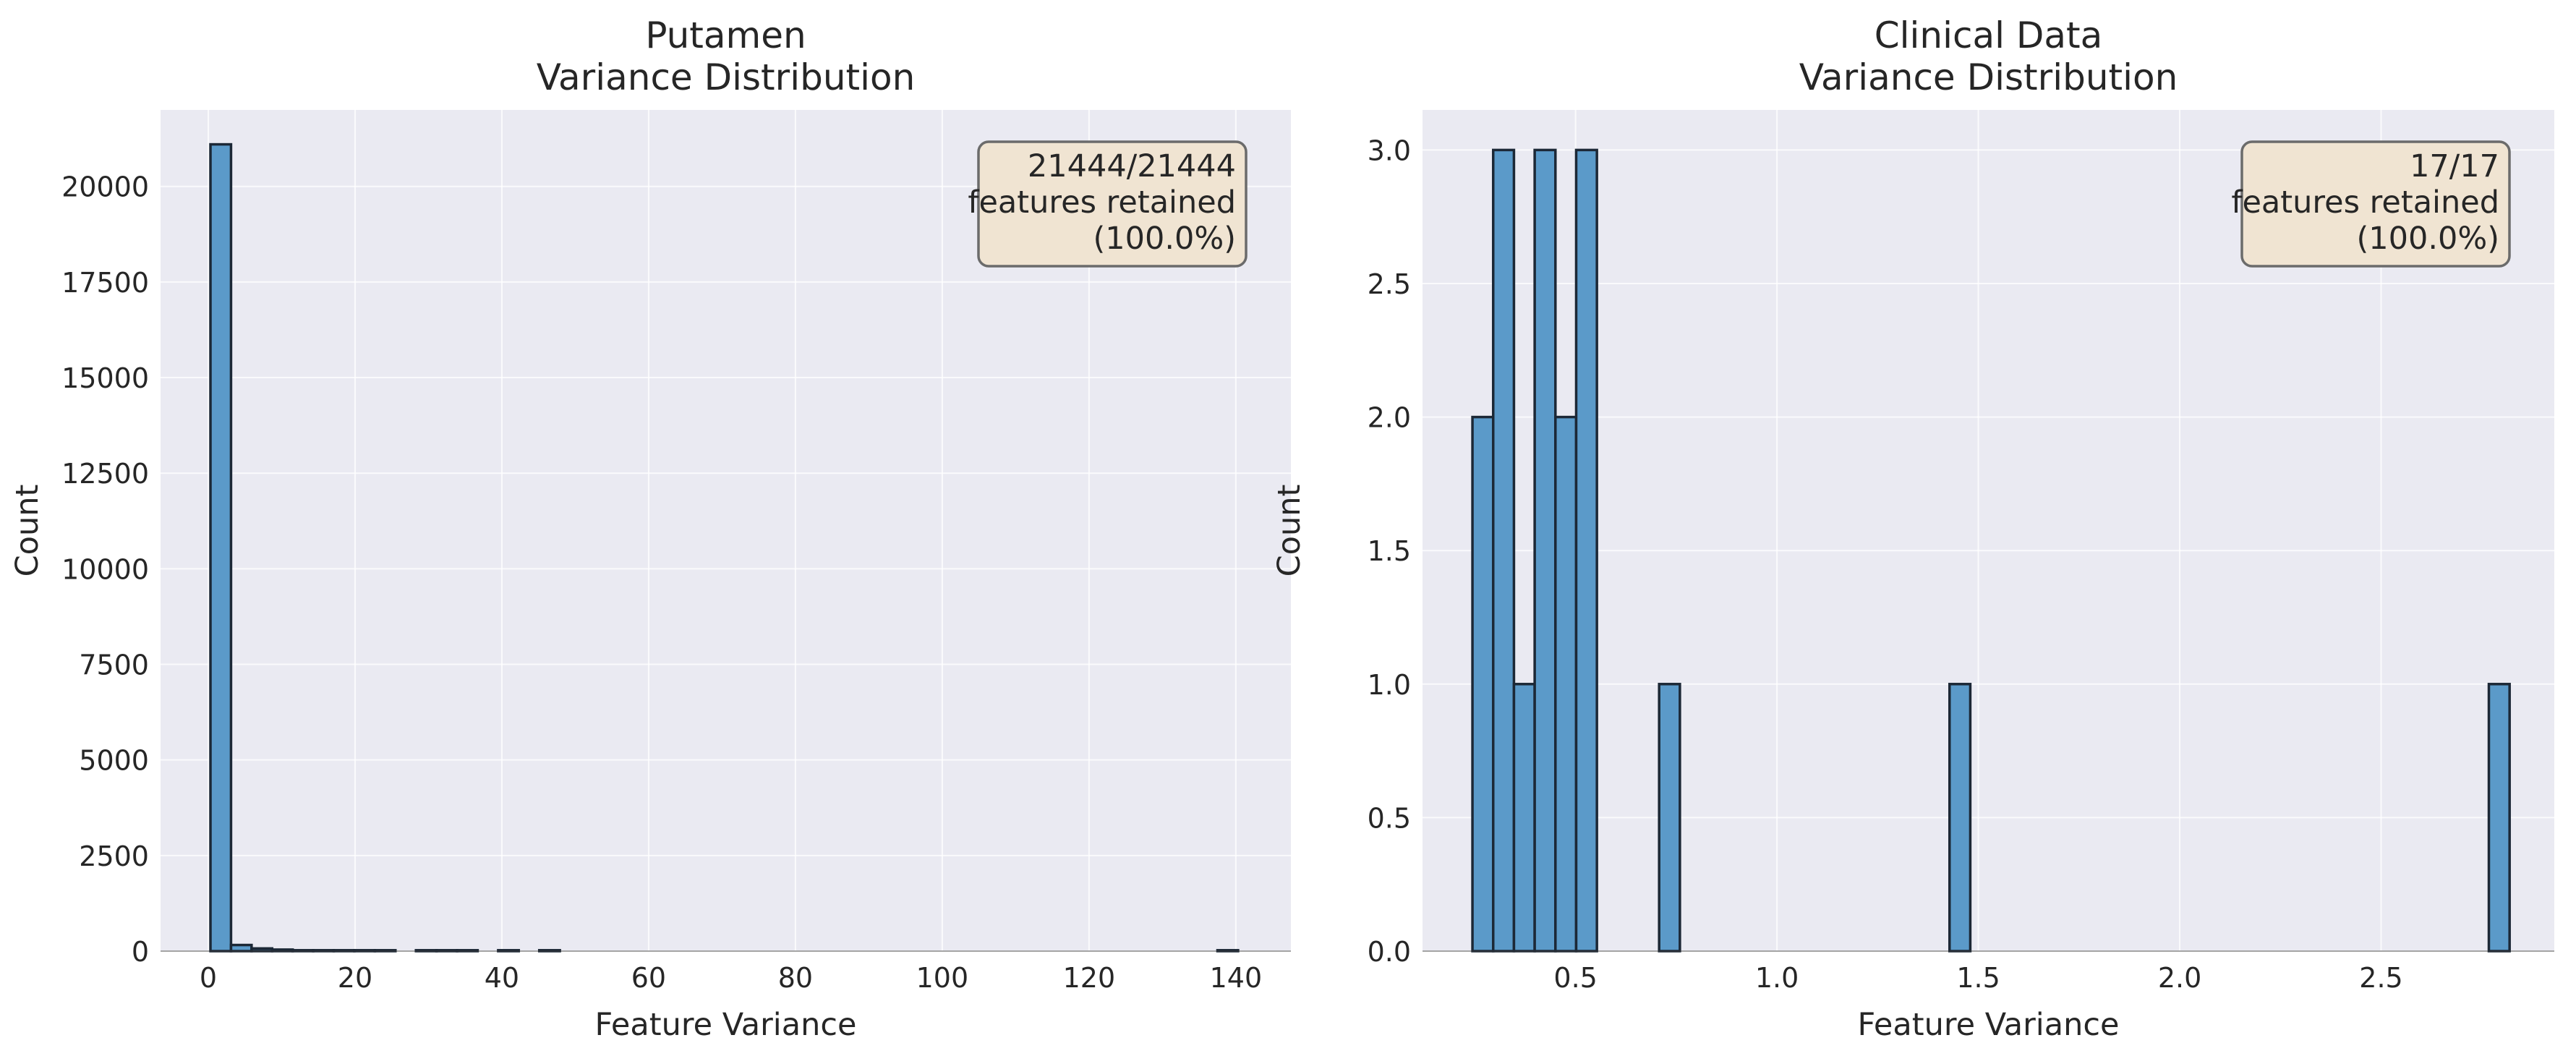  Describe the element at coordinates (1389, 150) in the screenshot. I see `y-tick-label: 3.0` at that location.